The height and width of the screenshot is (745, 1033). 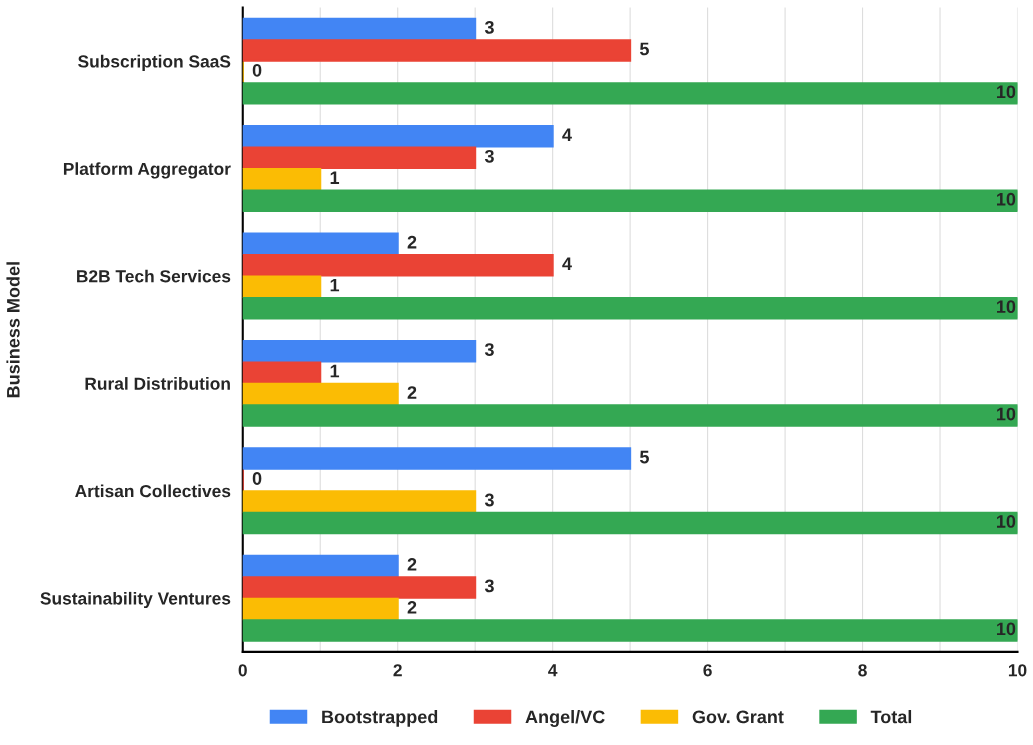 I want to click on y-axis-title: Business Model, so click(x=13, y=330).